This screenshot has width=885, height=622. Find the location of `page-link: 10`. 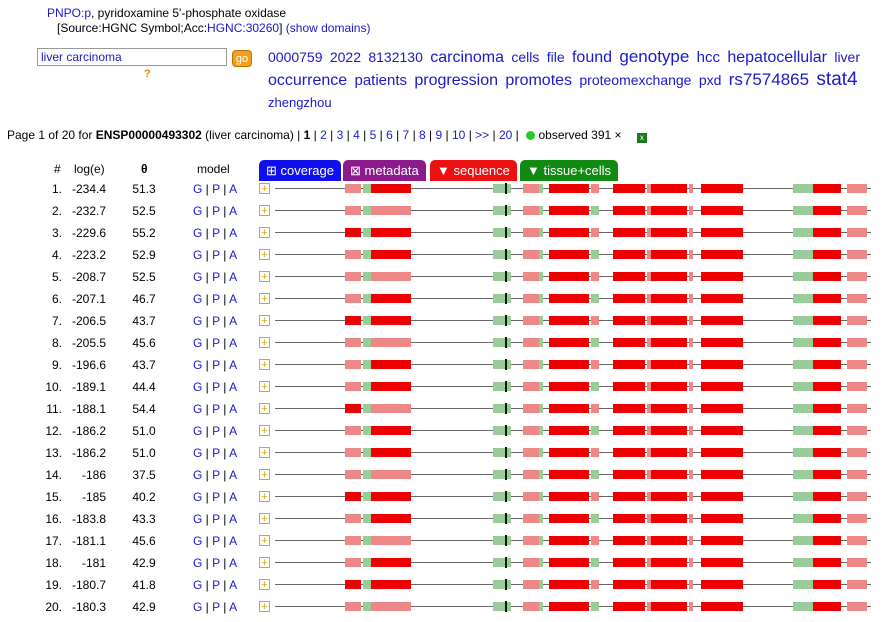

page-link: 10 is located at coordinates (459, 135).